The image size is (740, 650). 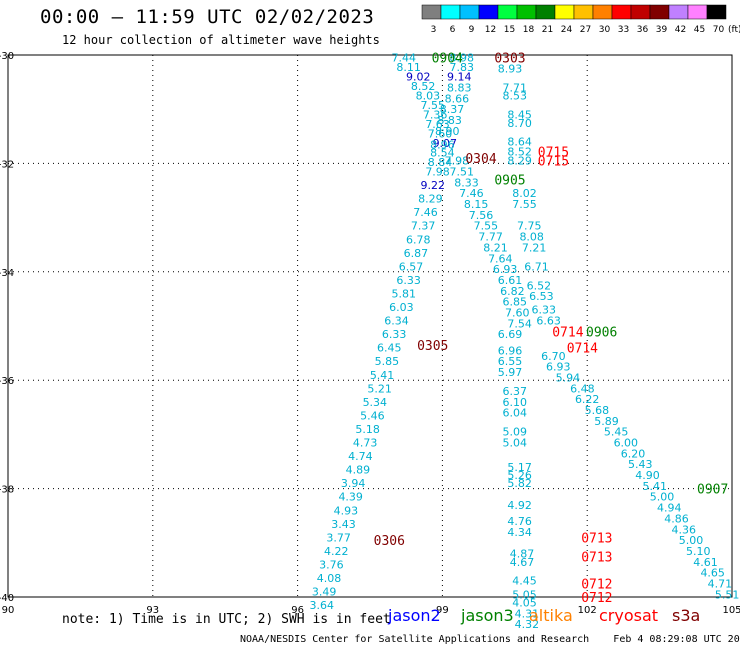 What do you see at coordinates (731, 610) in the screenshot?
I see `x-tick-label: 105` at bounding box center [731, 610].